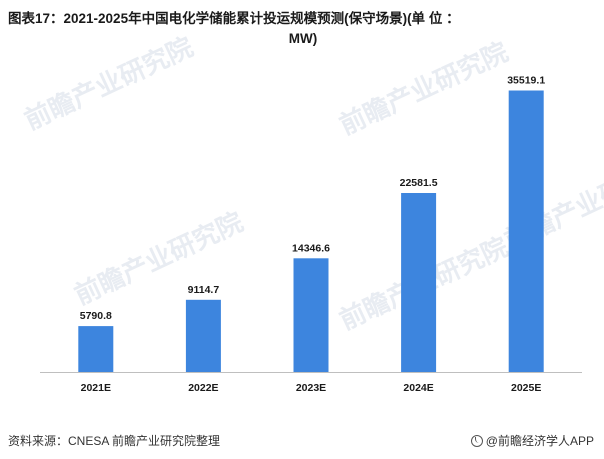  I want to click on x-tick-label-2024E: 2024E, so click(418, 388).